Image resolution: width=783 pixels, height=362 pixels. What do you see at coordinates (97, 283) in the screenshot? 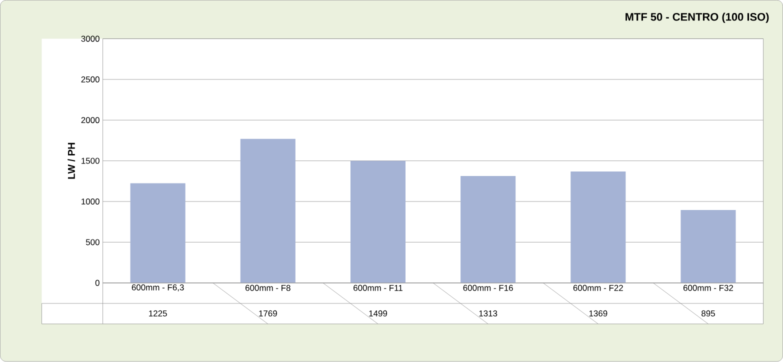
I see `y-tick-label: 0` at bounding box center [97, 283].